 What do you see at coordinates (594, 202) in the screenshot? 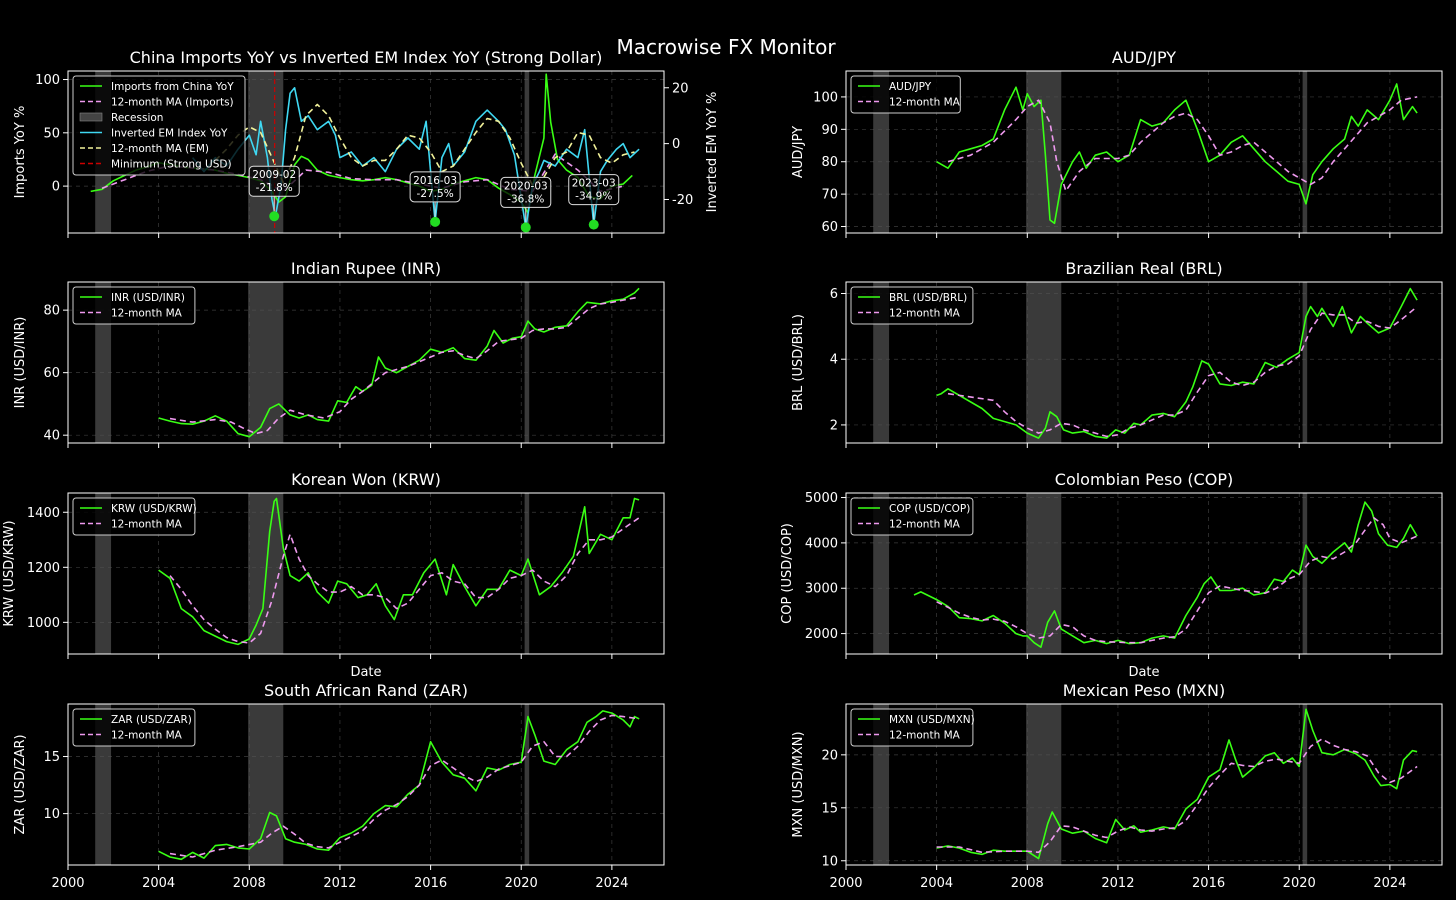
I see `annotation-2023-03: 2023-03-34.9%` at bounding box center [594, 202].